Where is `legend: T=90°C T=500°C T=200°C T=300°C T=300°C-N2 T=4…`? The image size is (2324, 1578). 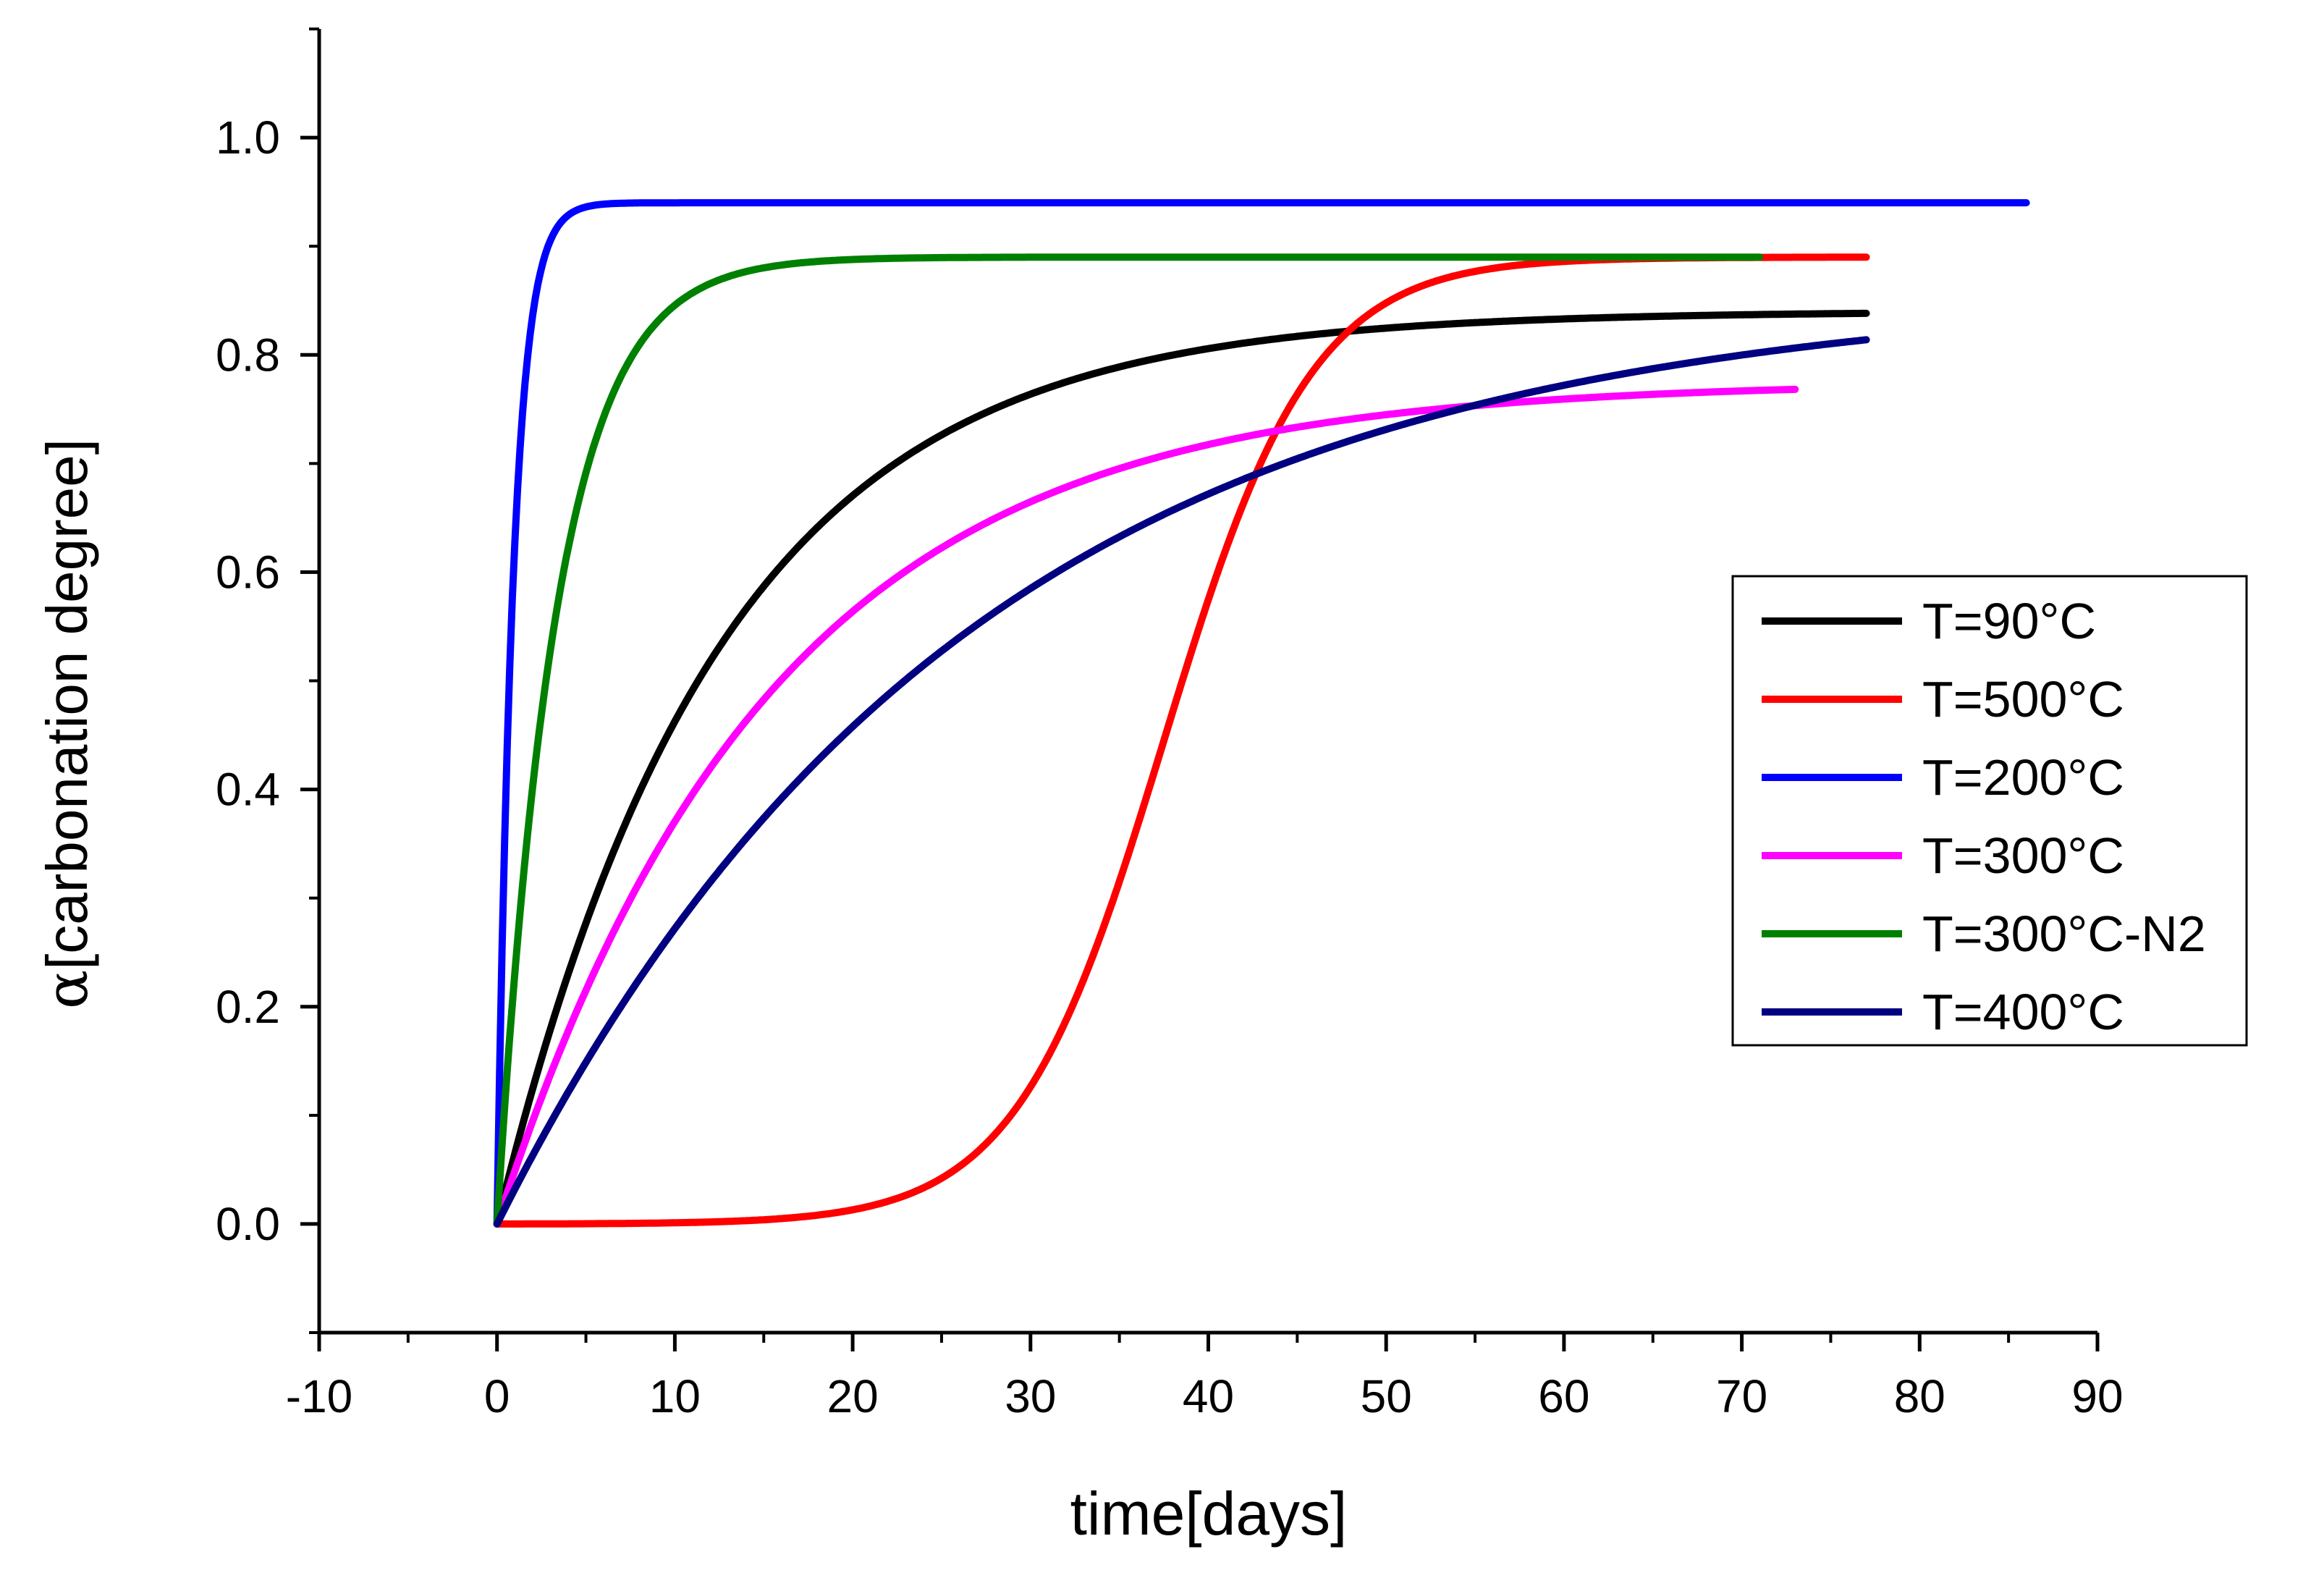 legend: T=90°C T=500°C T=200°C T=300°C T=300°C-N2 T=4… is located at coordinates (1989, 811).